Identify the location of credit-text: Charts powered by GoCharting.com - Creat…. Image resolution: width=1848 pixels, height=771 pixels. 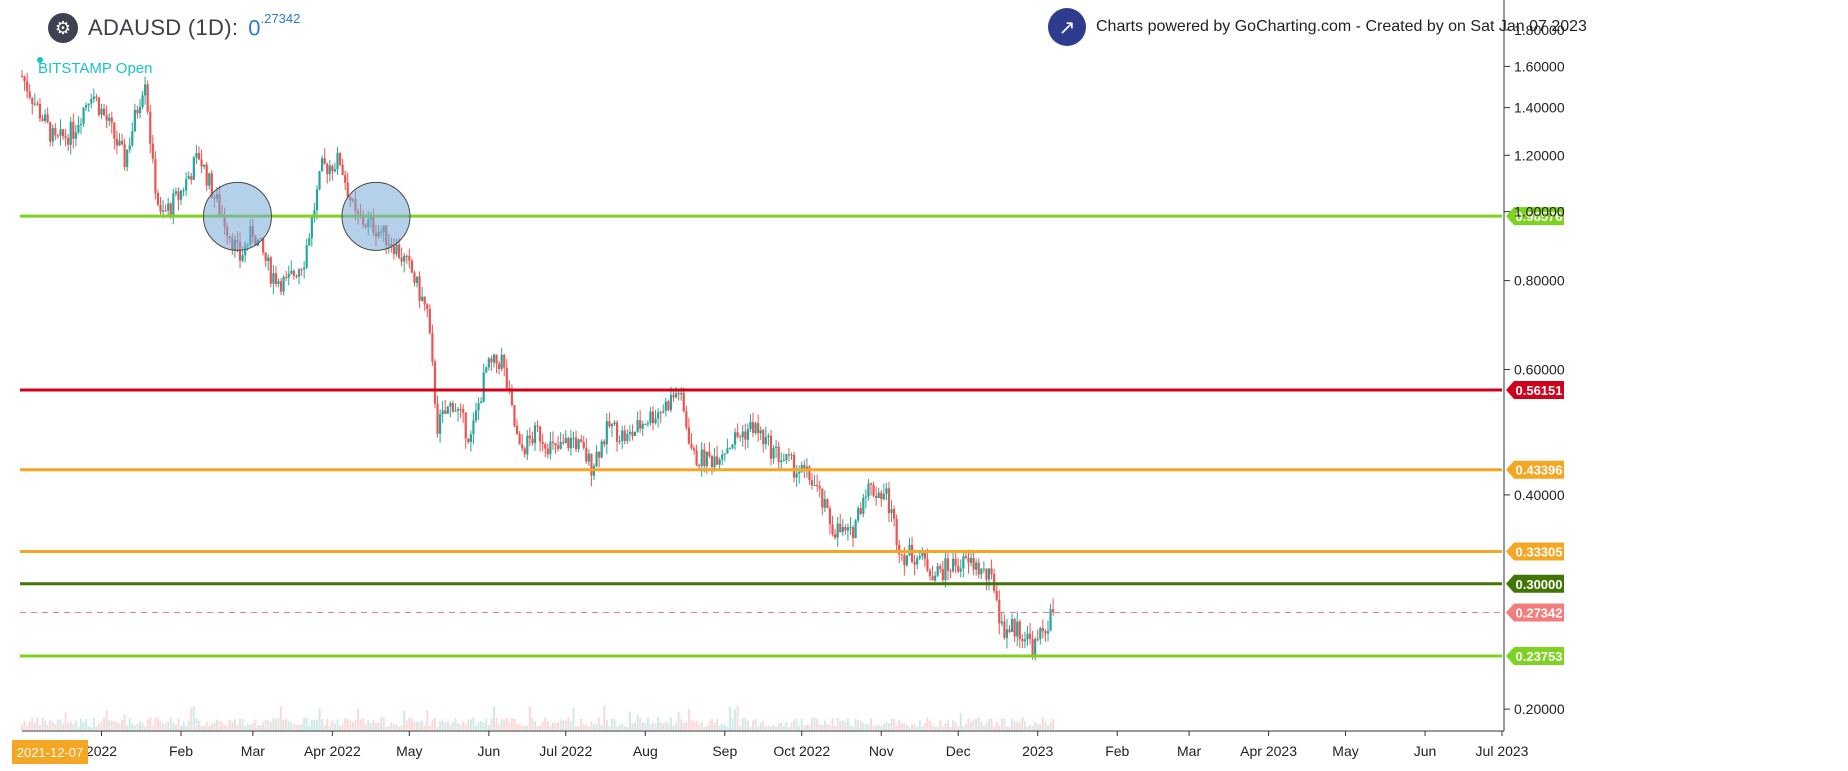
(1341, 26).